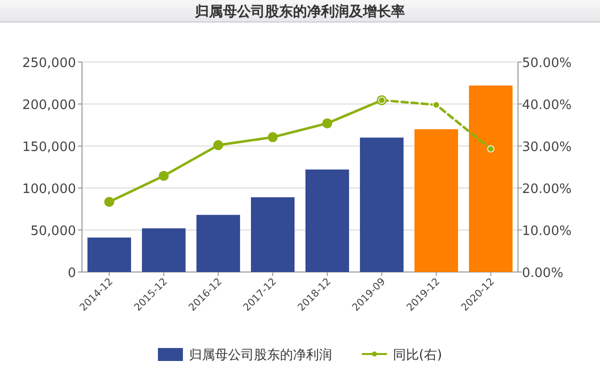 The width and height of the screenshot is (600, 379). What do you see at coordinates (72, 273) in the screenshot?
I see `y-tick-label: 0` at bounding box center [72, 273].